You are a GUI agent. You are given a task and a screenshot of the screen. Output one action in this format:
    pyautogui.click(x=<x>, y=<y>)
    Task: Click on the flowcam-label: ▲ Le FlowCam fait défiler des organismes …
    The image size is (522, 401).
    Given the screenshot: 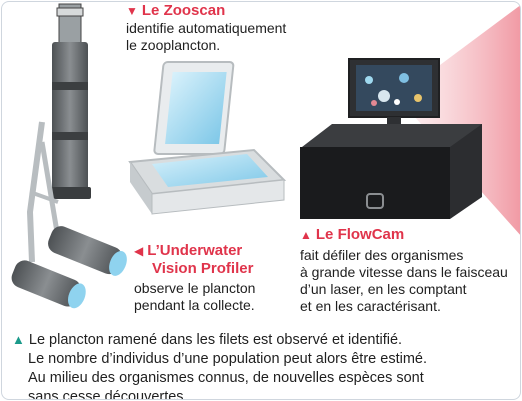 What is the action you would take?
    pyautogui.click(x=404, y=270)
    